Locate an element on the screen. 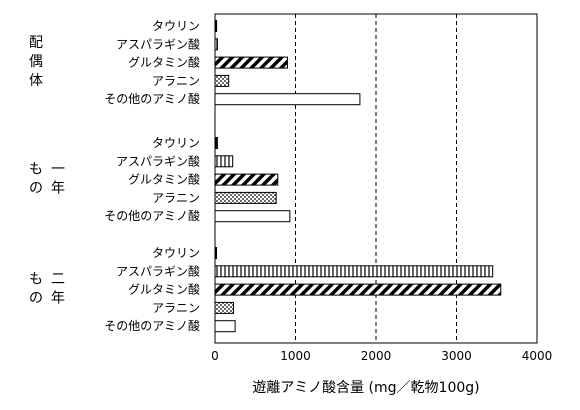  x-axis-title: 遊離アミノ酸含量 (mg／乾物100g) is located at coordinates (365, 387).